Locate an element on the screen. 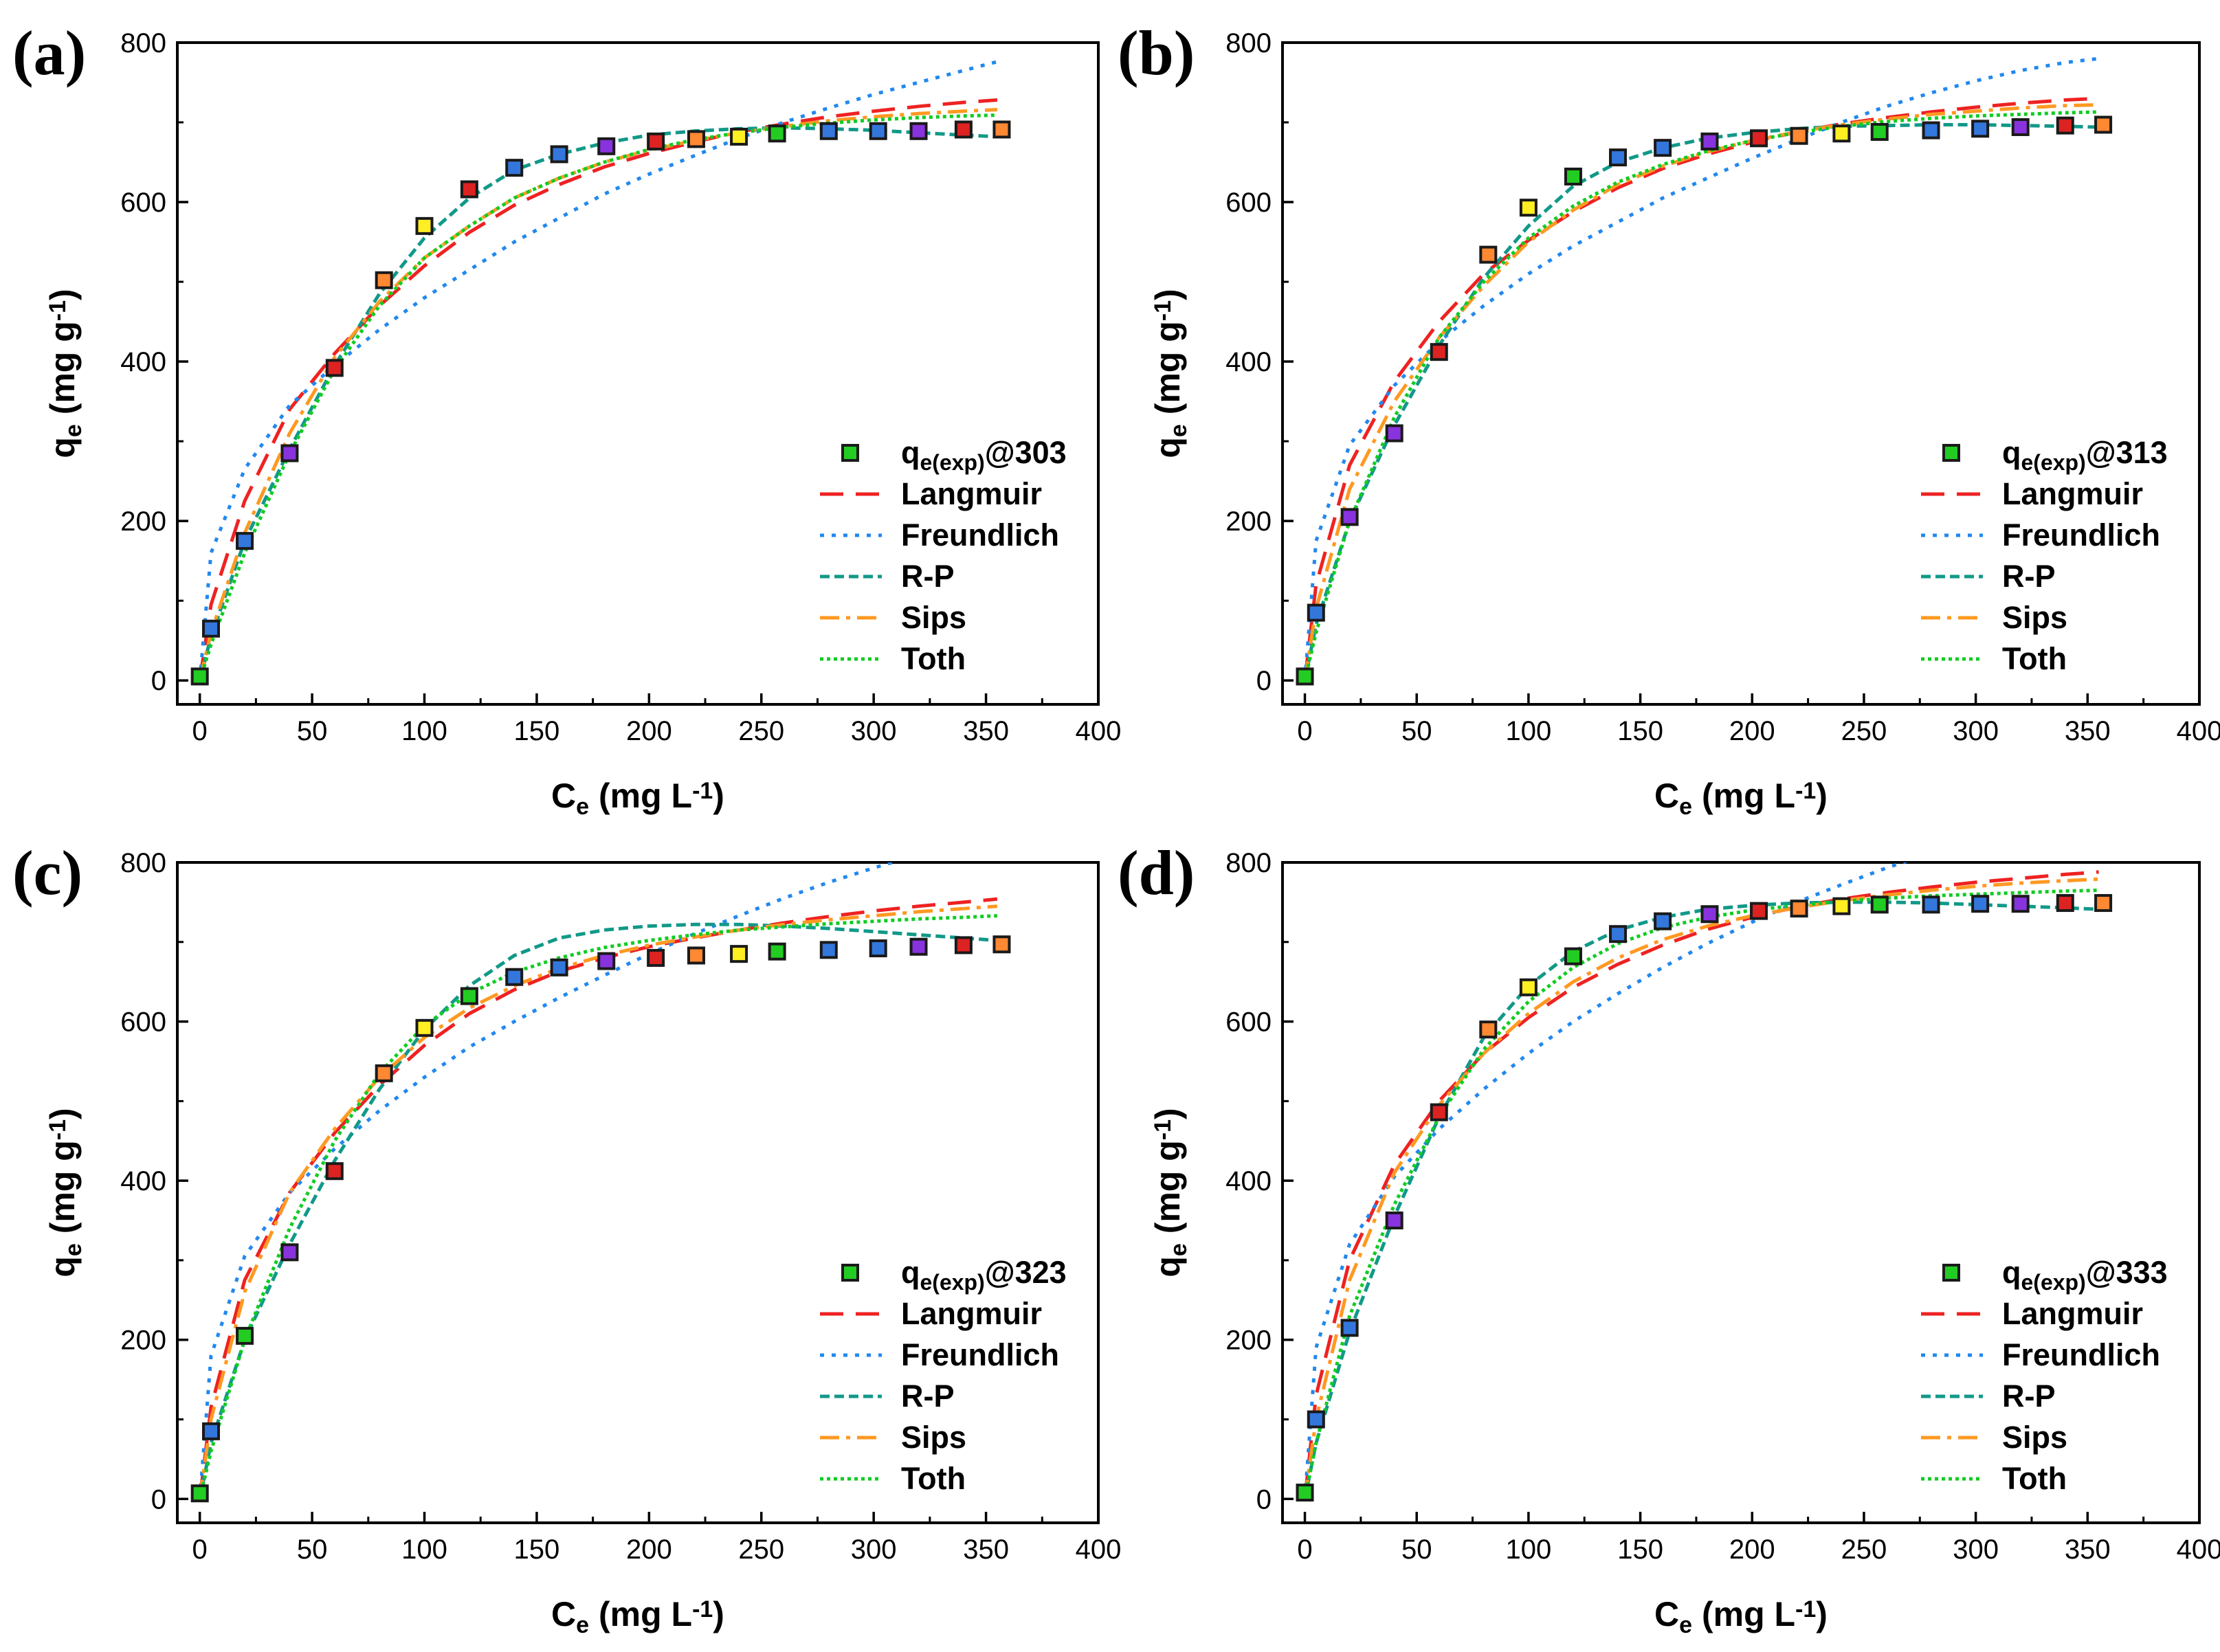 The width and height of the screenshot is (2220, 1652). panel-label: (d) is located at coordinates (1156, 873).